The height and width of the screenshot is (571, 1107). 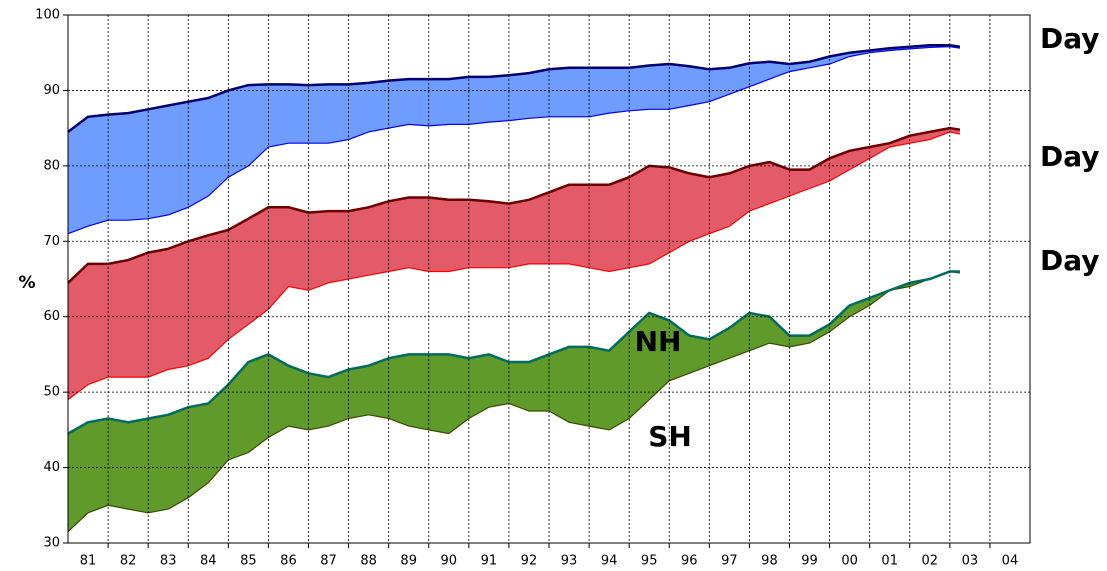 What do you see at coordinates (689, 561) in the screenshot?
I see `x-tick-label: 96` at bounding box center [689, 561].